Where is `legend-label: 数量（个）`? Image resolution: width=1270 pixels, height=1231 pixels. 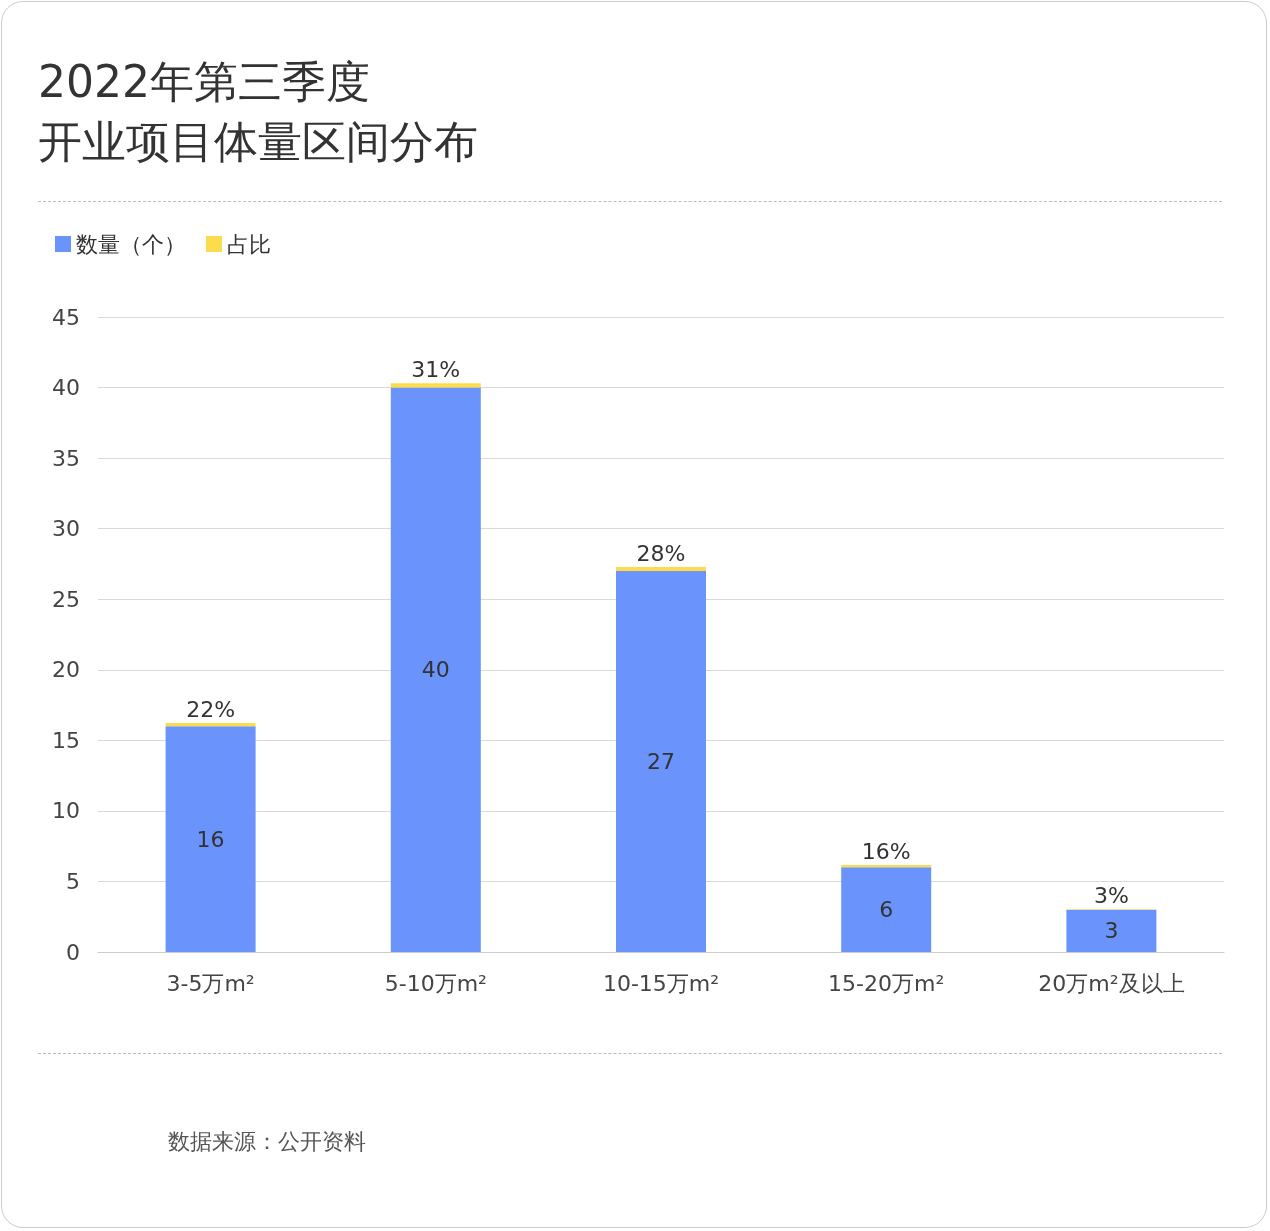
legend-label: 数量（个） is located at coordinates (131, 244).